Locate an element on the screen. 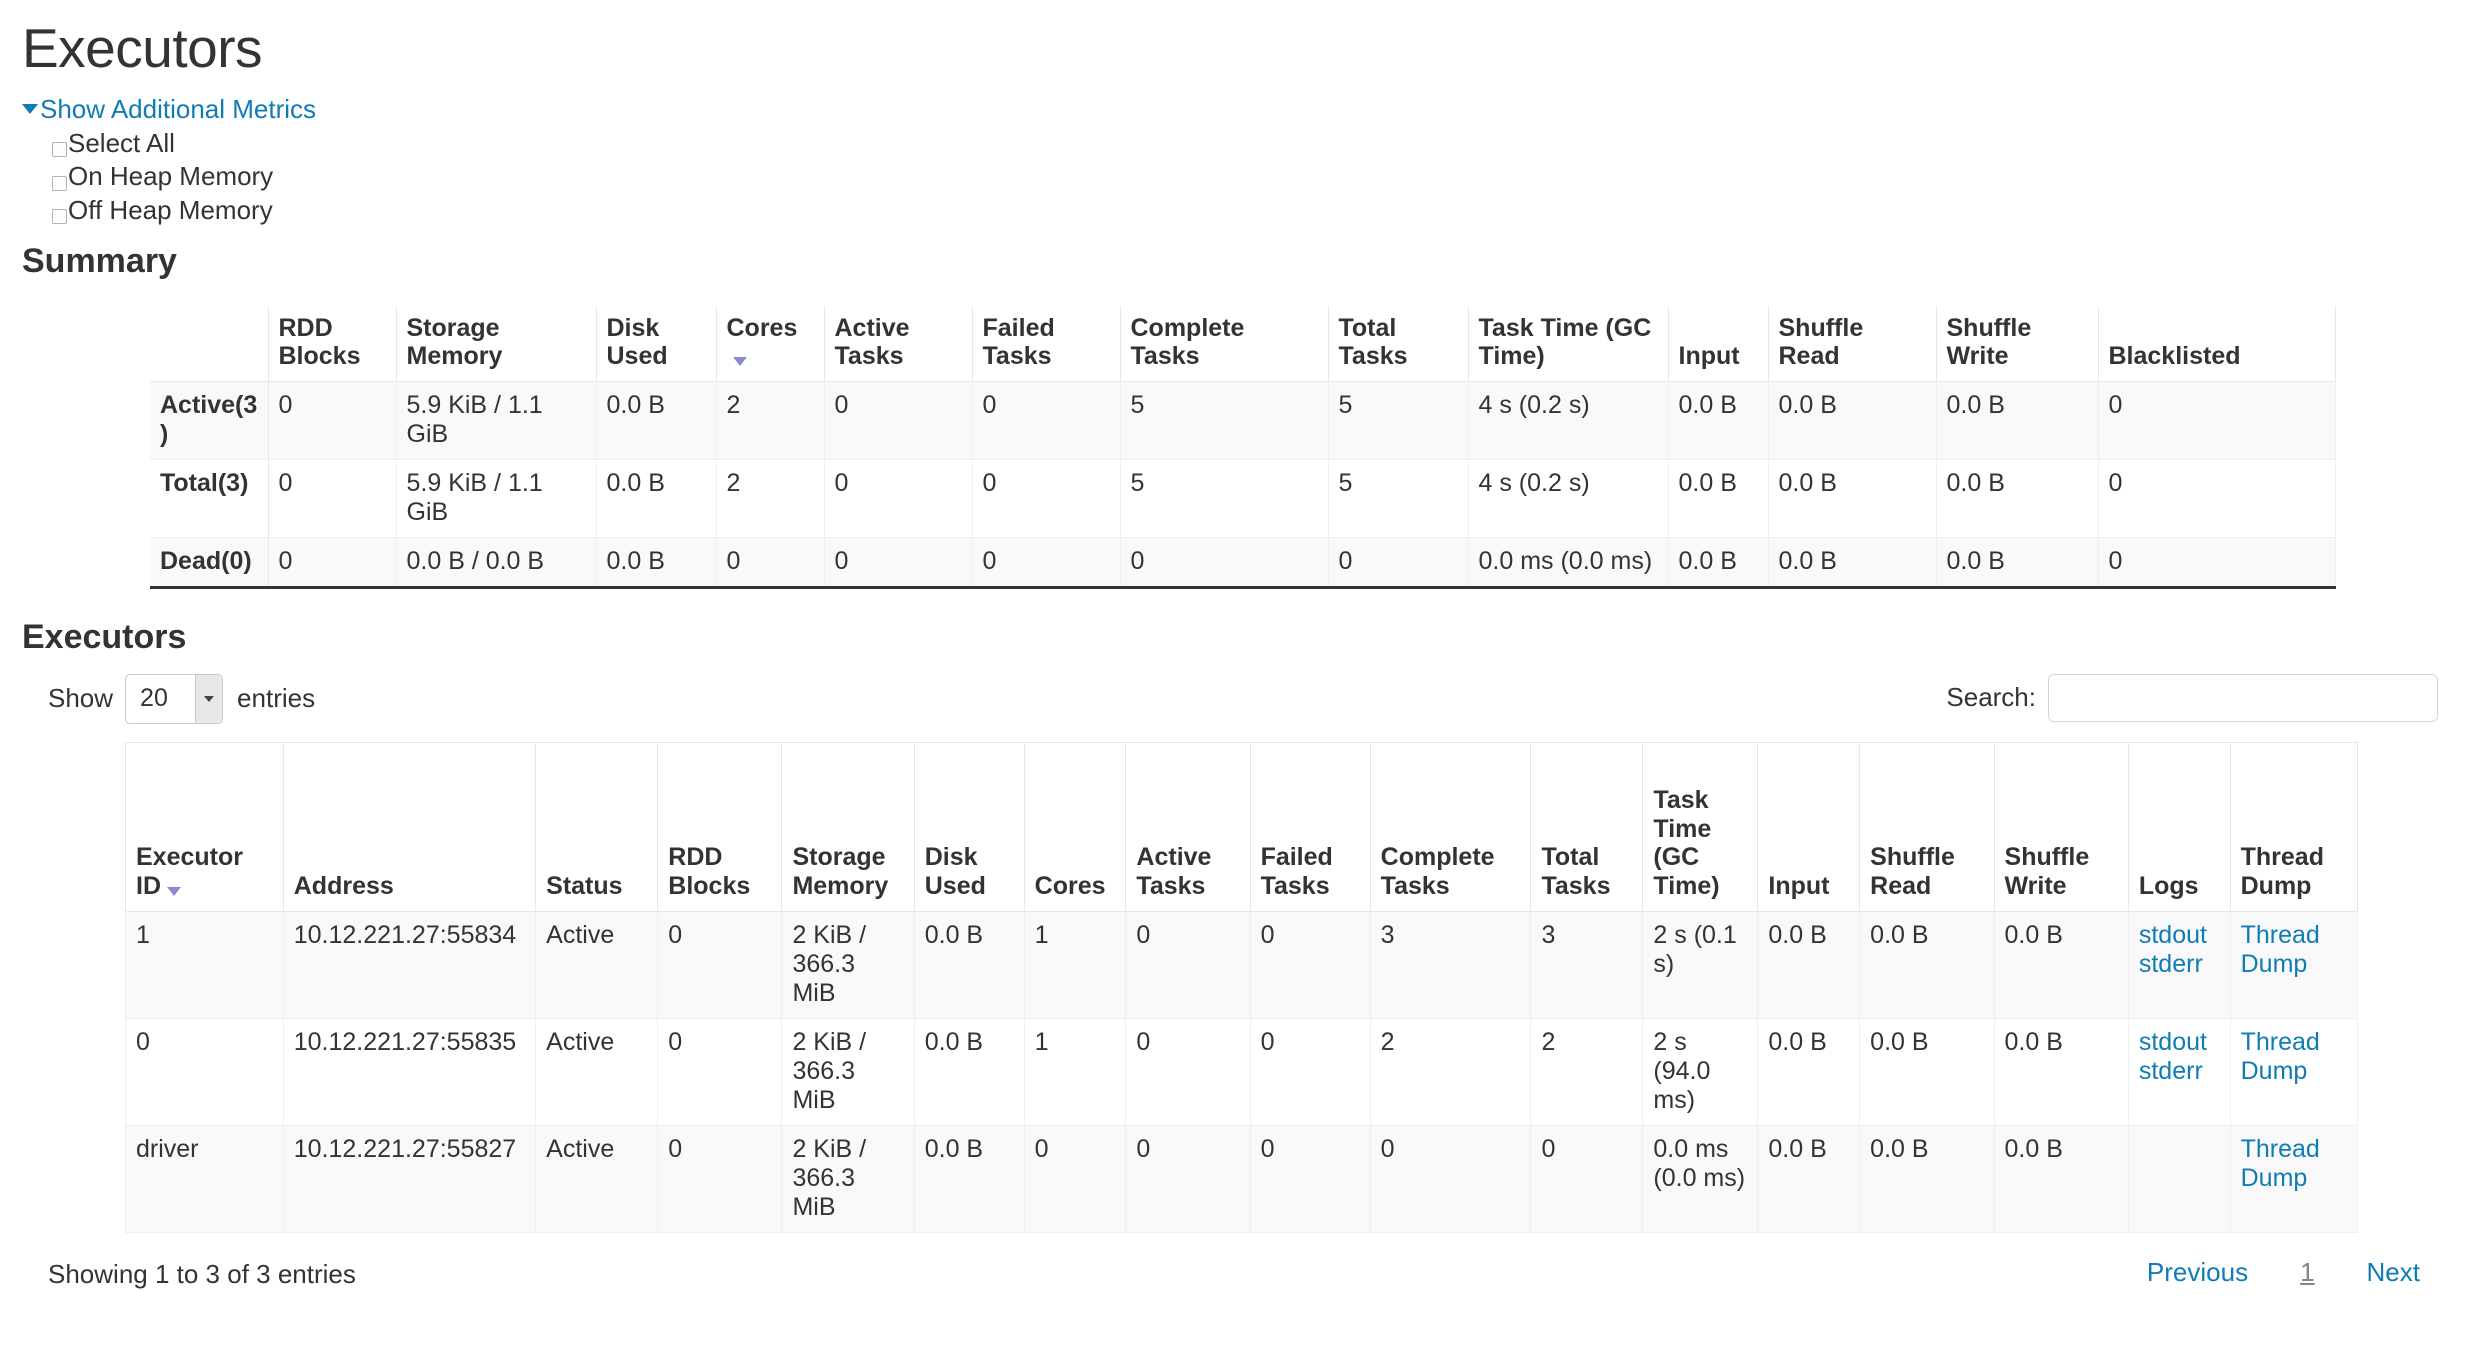 Image resolution: width=2466 pixels, height=1354 pixels. exec-col-address: Address is located at coordinates (409, 826).